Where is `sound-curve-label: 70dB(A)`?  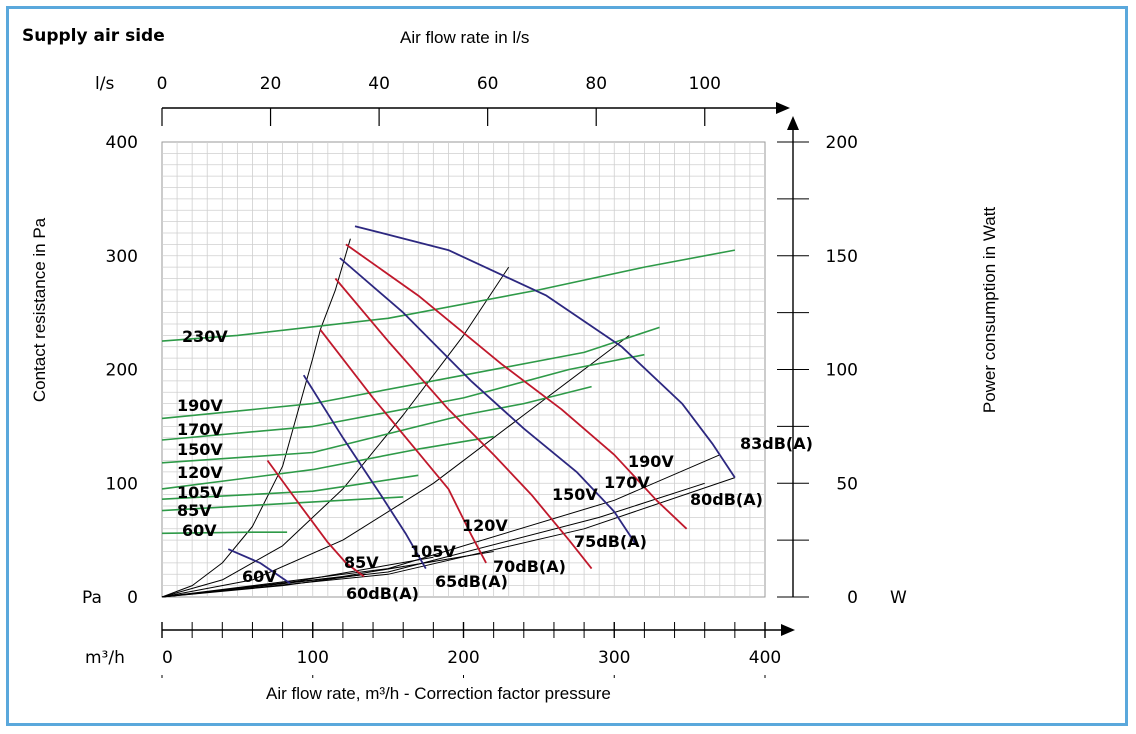 sound-curve-label: 70dB(A) is located at coordinates (529, 566).